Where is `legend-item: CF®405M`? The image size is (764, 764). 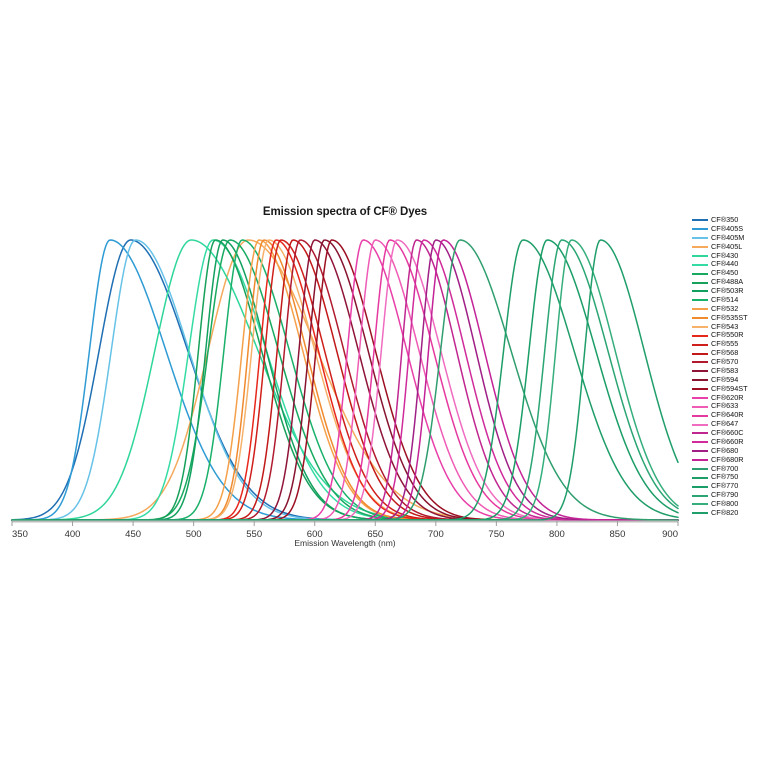 legend-item: CF®405M is located at coordinates (728, 237).